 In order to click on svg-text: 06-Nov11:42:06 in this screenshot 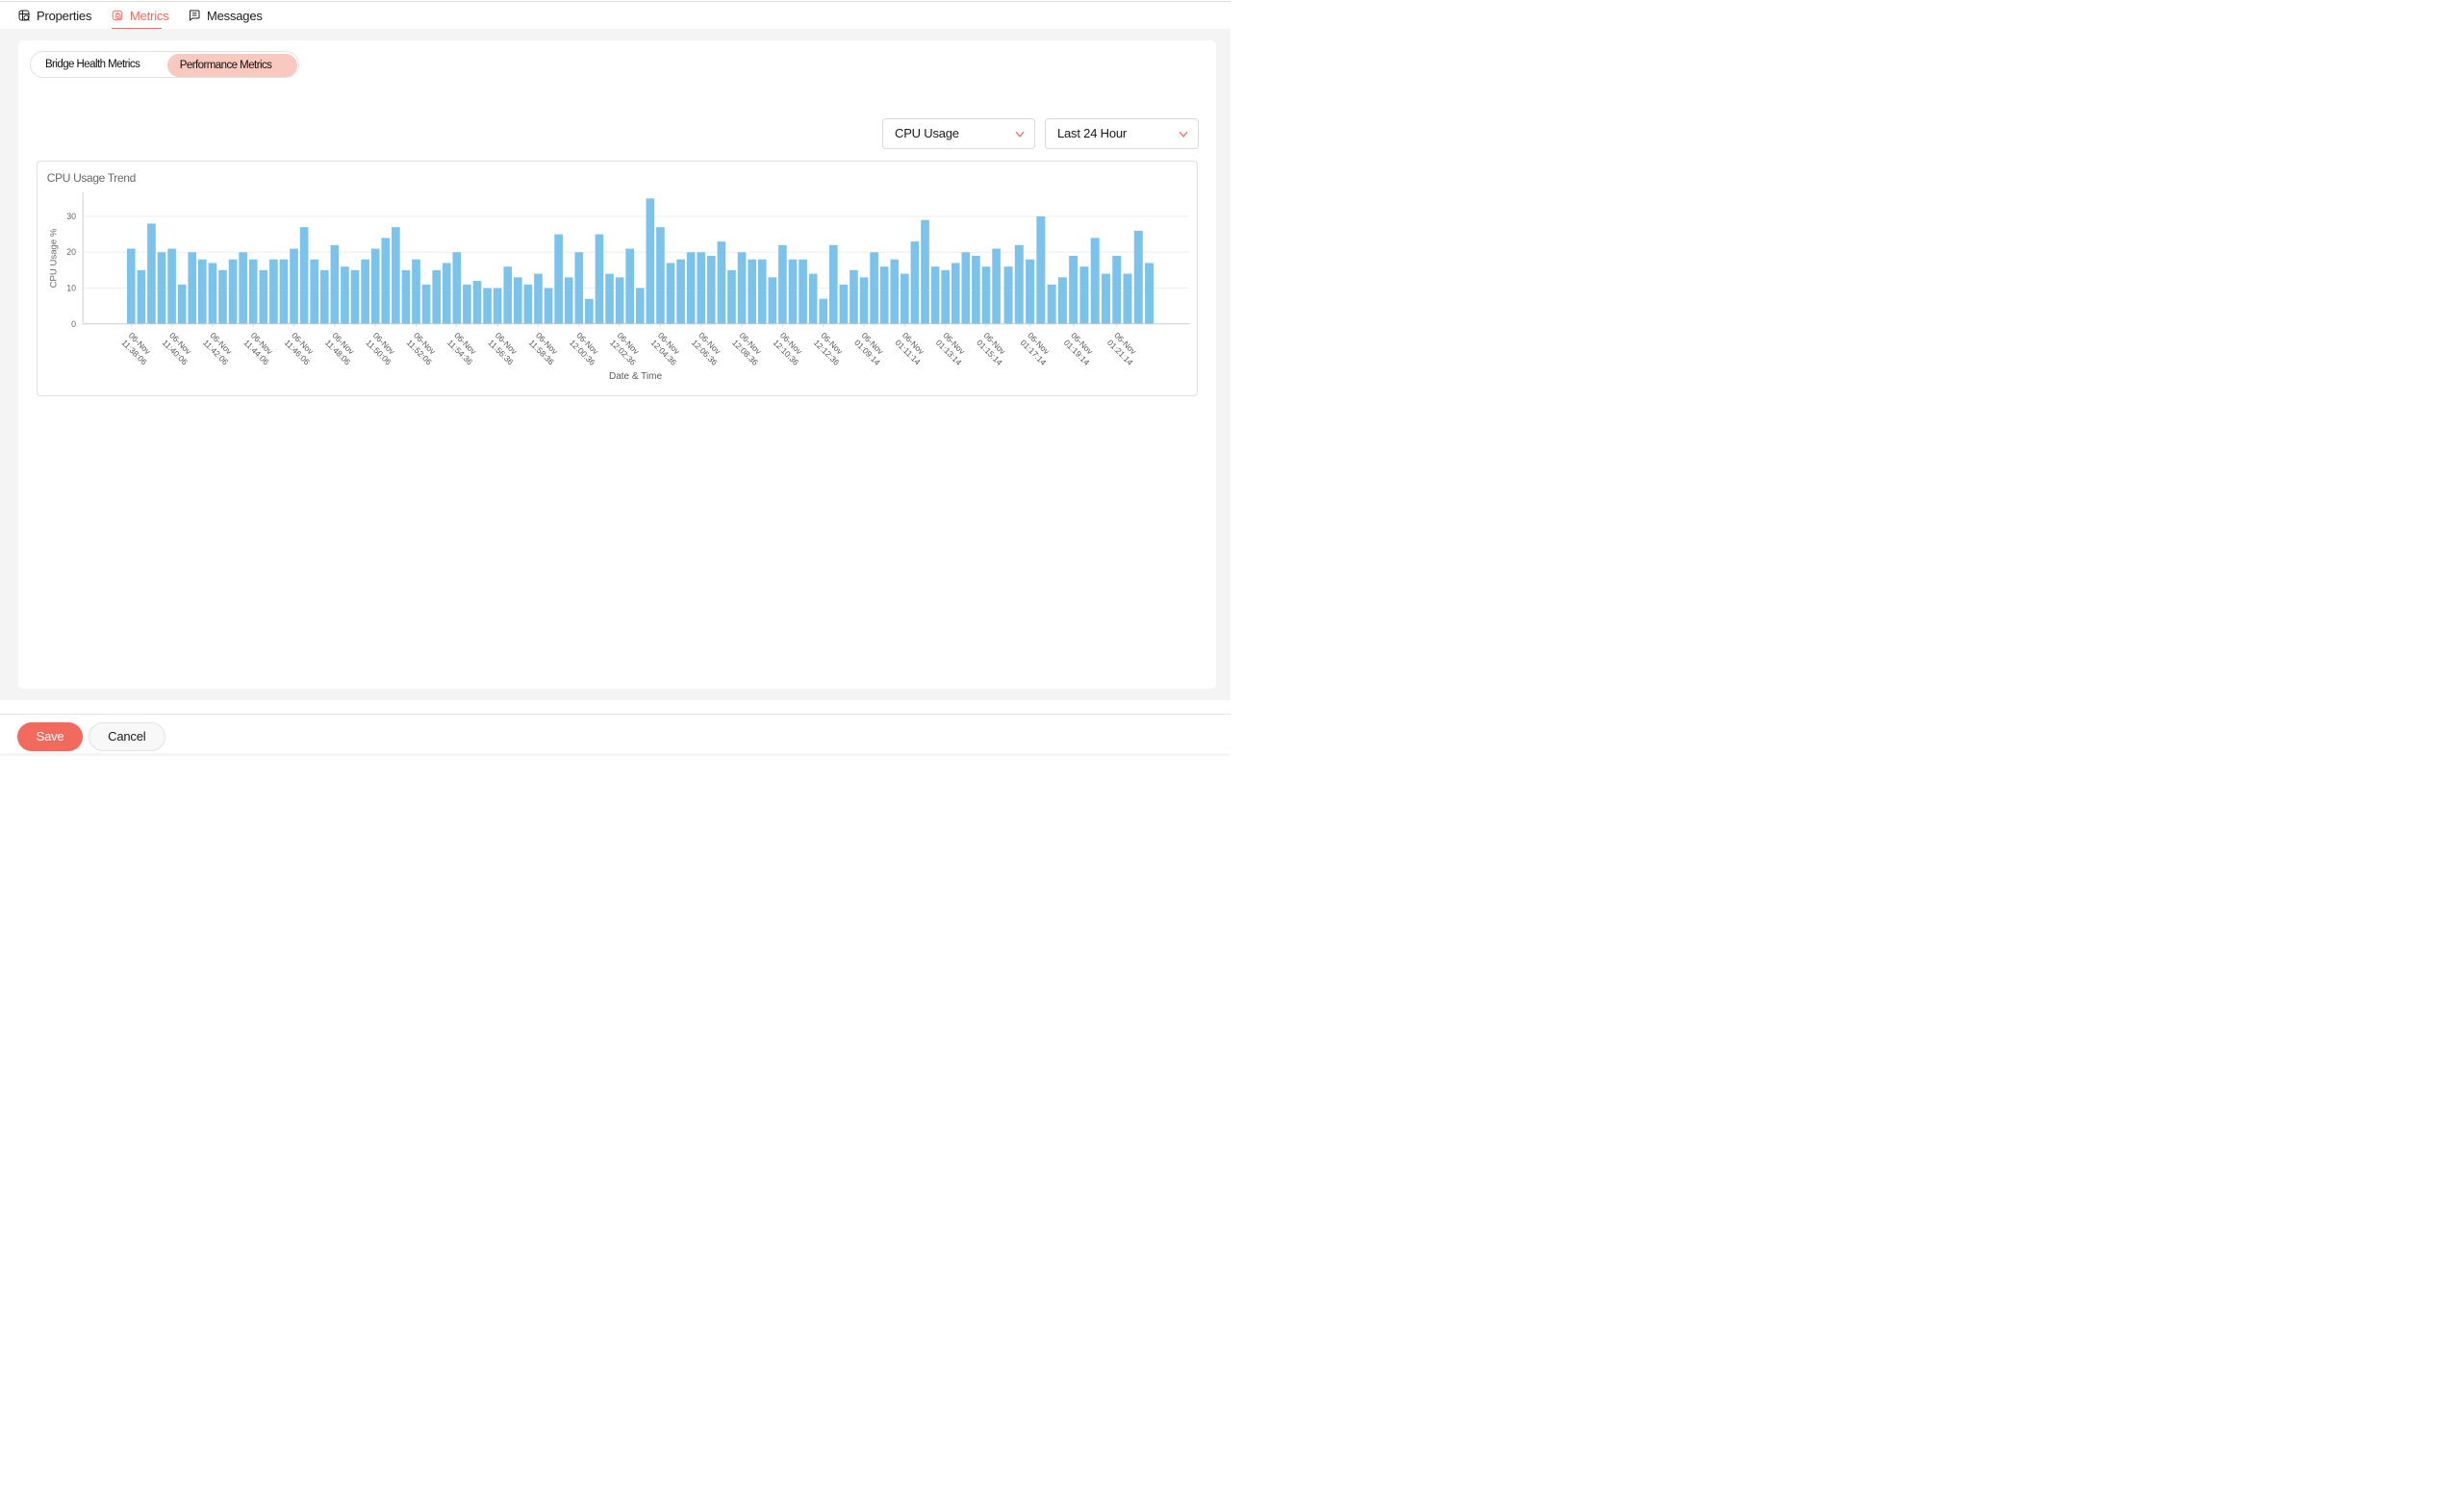, I will do `click(220, 349)`.